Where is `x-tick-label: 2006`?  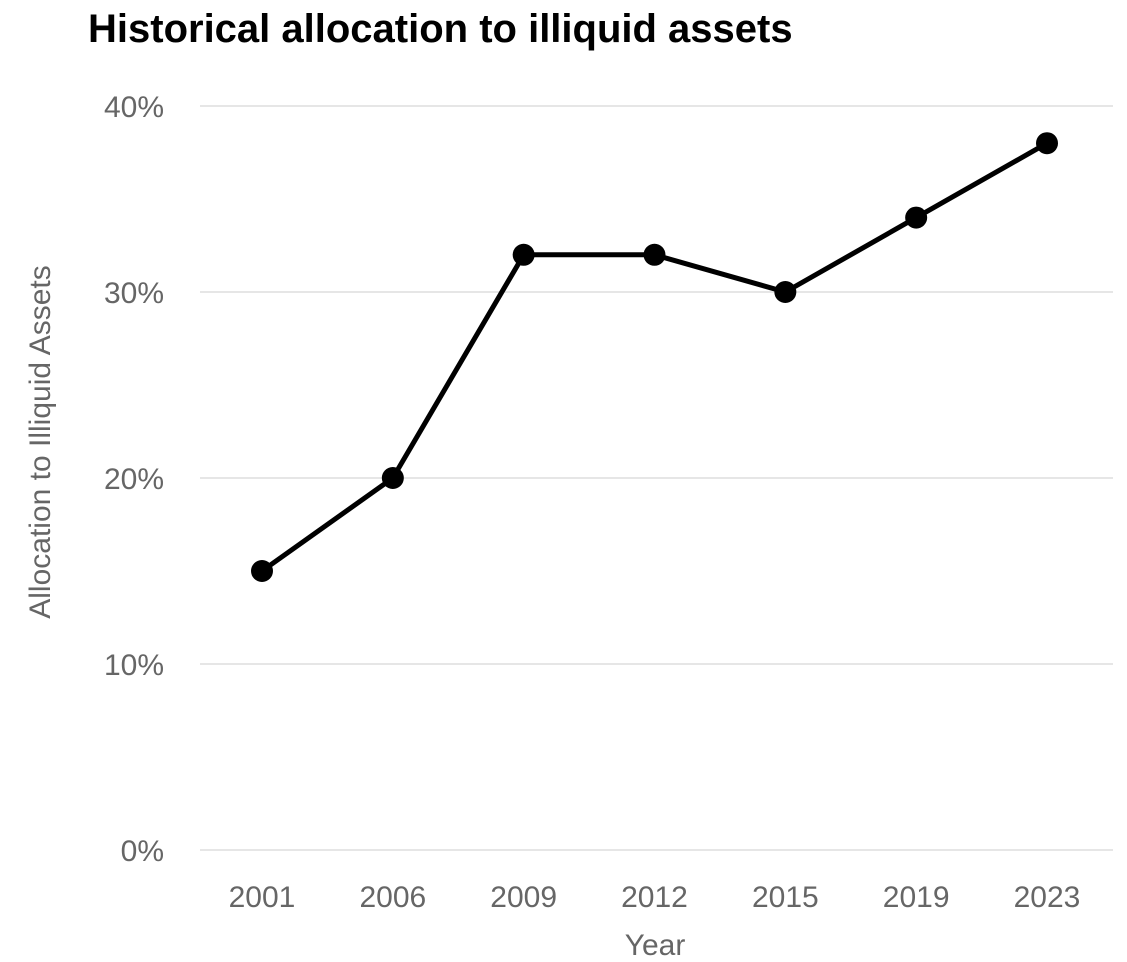
x-tick-label: 2006 is located at coordinates (392, 897).